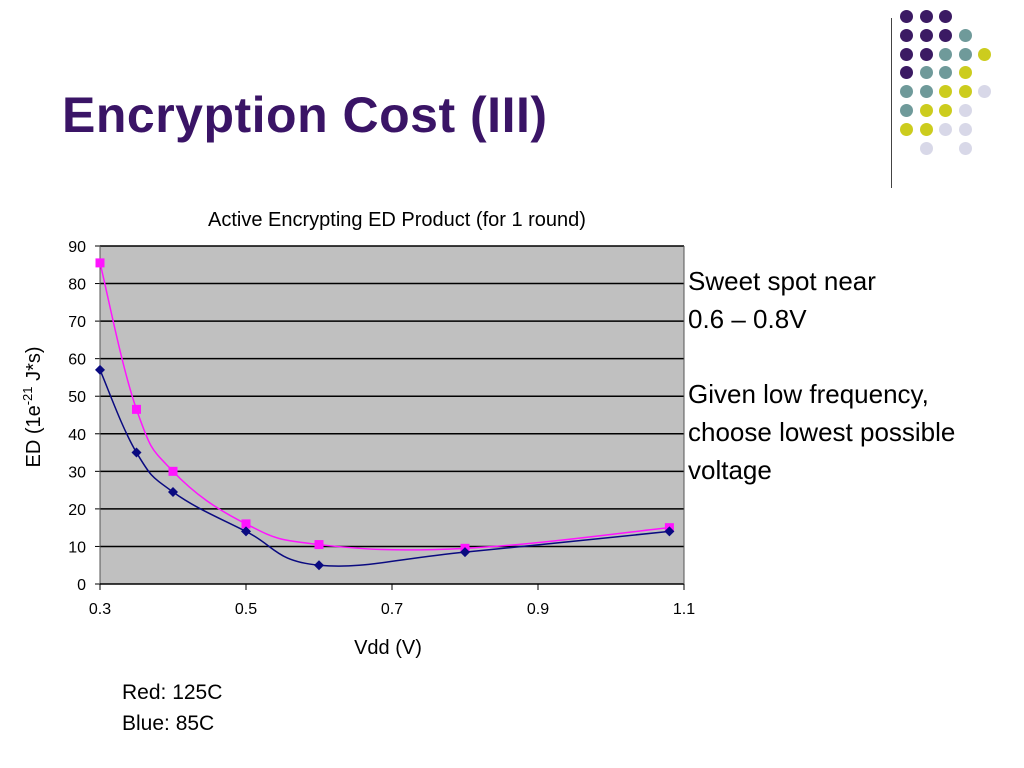 Image resolution: width=1024 pixels, height=768 pixels. Describe the element at coordinates (730, 470) in the screenshot. I see `advice-line-3: voltage` at that location.